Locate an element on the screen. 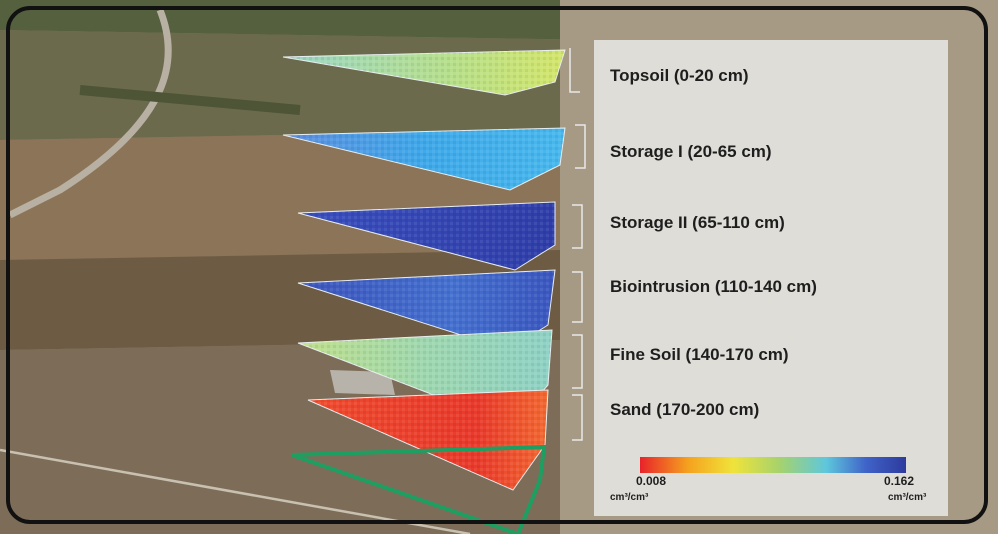  cover-footprint-outline is located at coordinates (419, 489).